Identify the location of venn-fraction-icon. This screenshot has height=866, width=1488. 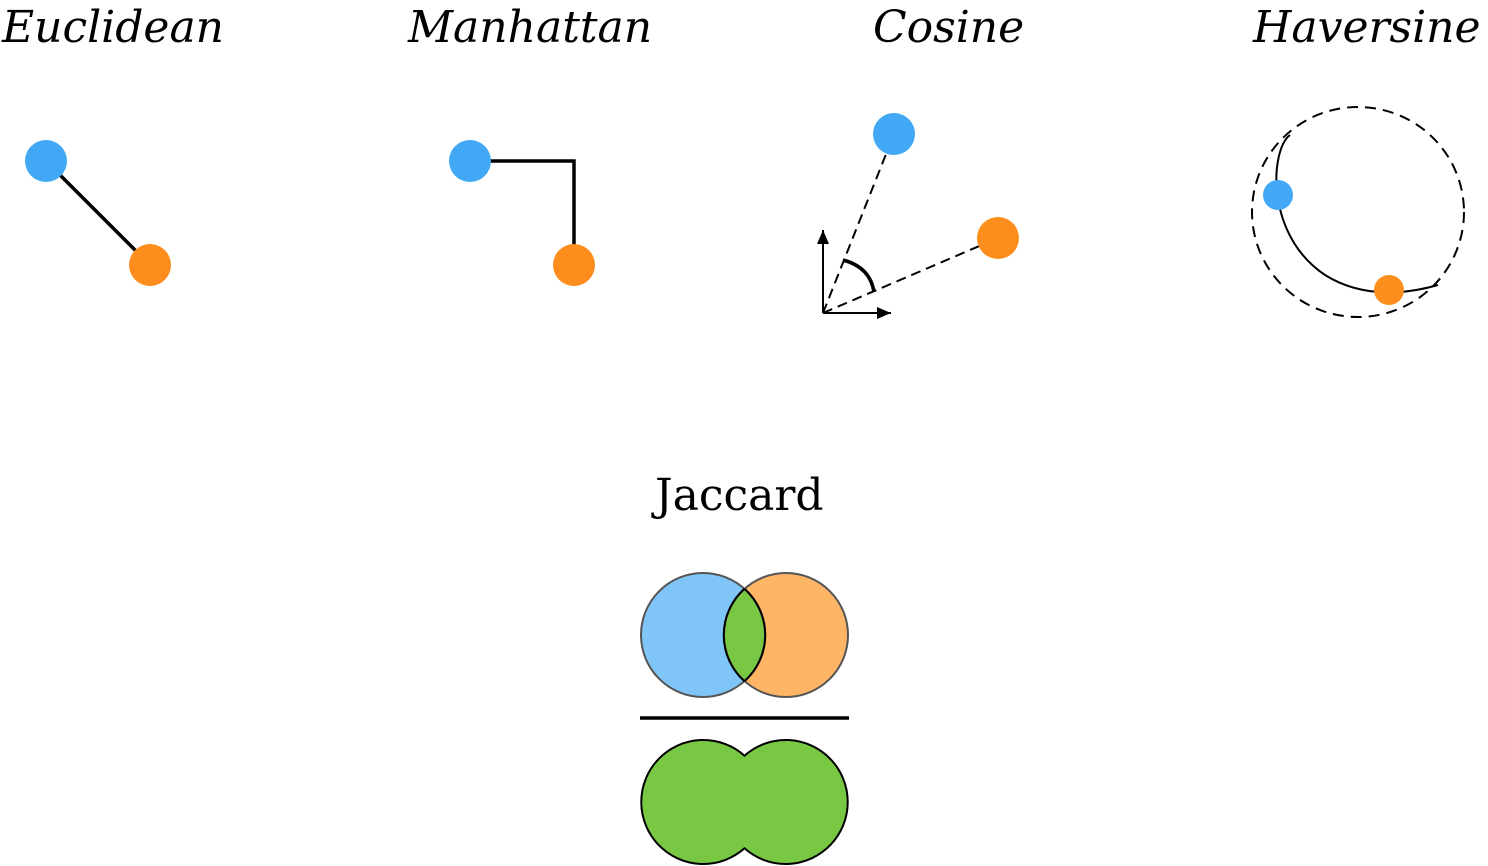
(744, 718).